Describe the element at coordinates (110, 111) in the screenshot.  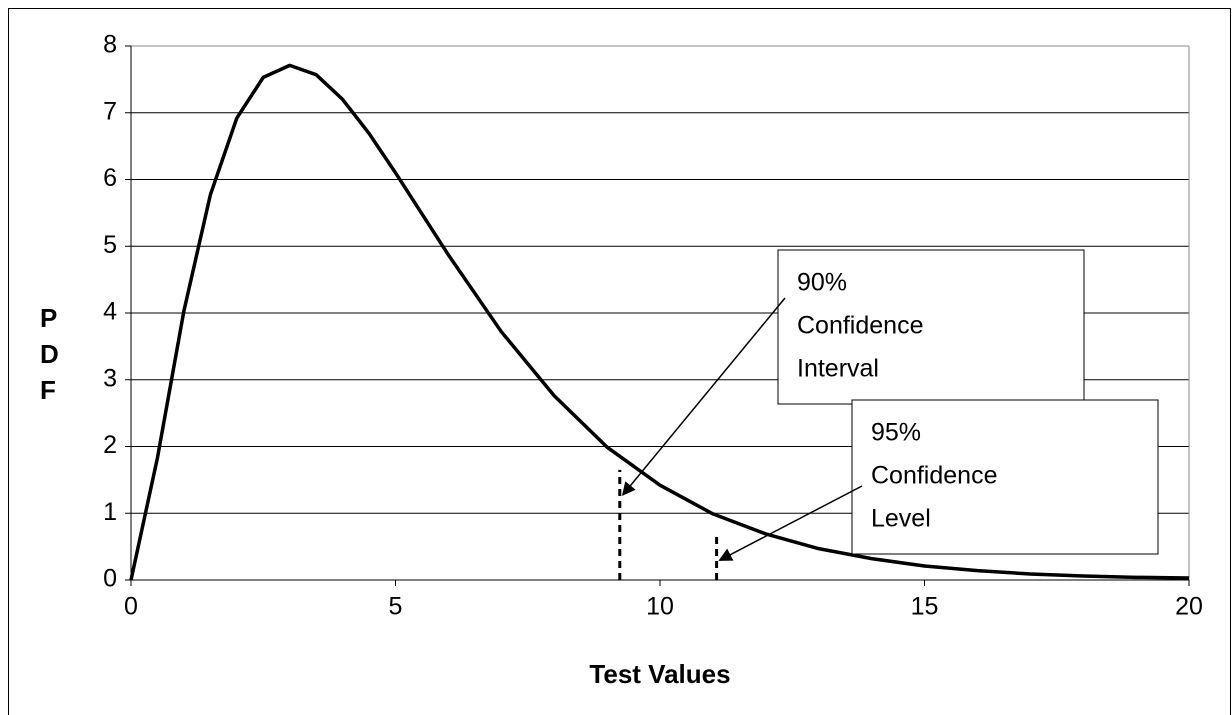
I see `y-tick-label: 7` at that location.